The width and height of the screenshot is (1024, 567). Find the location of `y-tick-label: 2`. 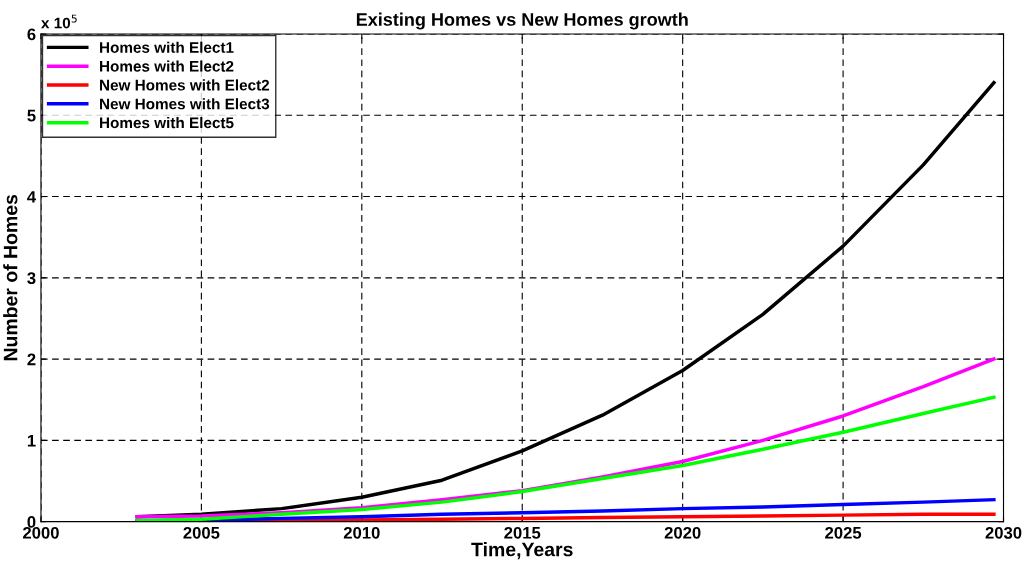

y-tick-label: 2 is located at coordinates (31, 359).